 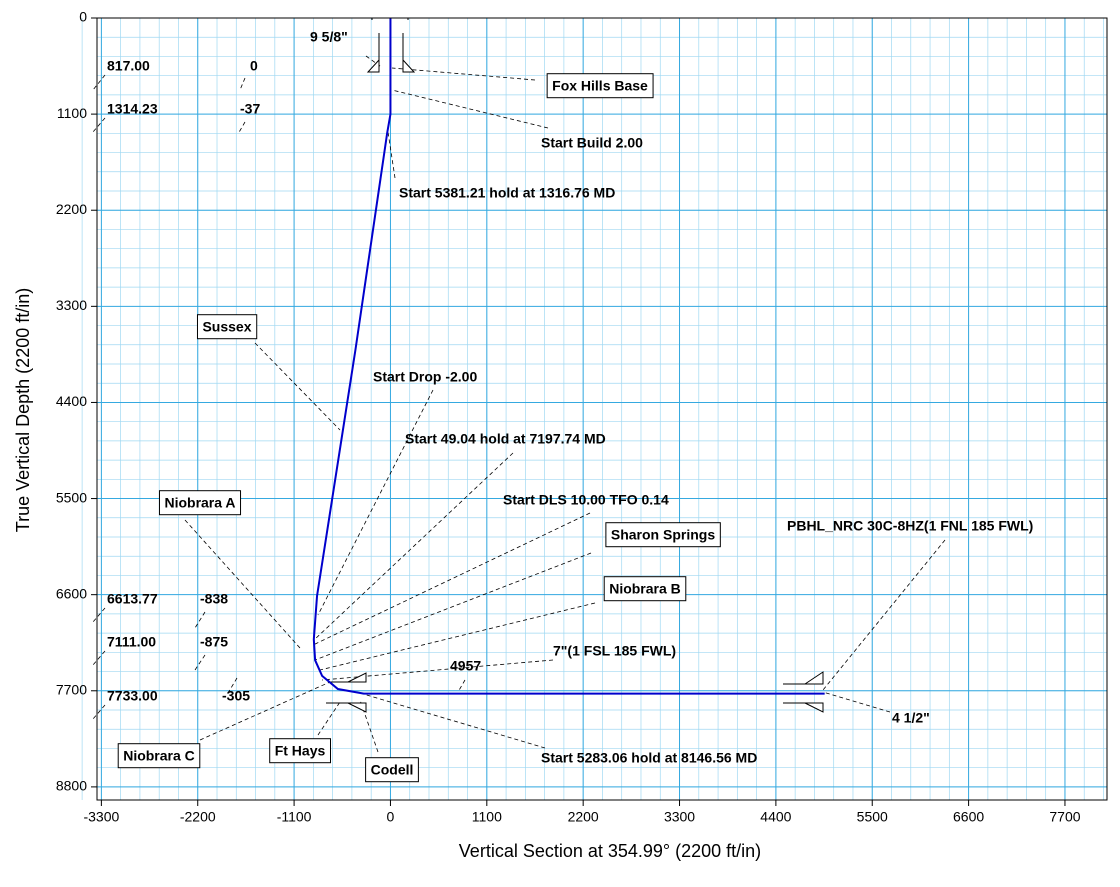 I want to click on x-axis-label: Vertical Section at 354.99° (2200 ft/in), so click(x=610, y=851).